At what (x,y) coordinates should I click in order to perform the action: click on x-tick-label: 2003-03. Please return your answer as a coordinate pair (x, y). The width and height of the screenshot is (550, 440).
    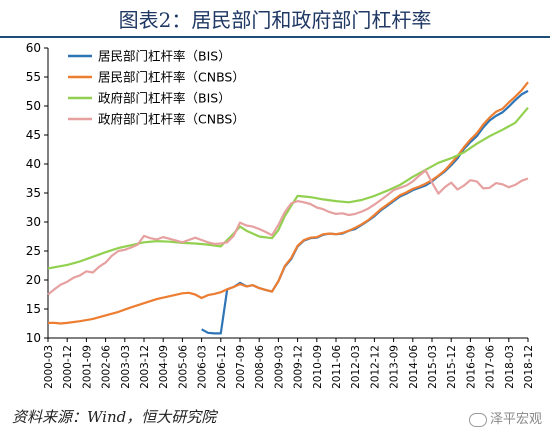
    Looking at the image, I should click on (126, 367).